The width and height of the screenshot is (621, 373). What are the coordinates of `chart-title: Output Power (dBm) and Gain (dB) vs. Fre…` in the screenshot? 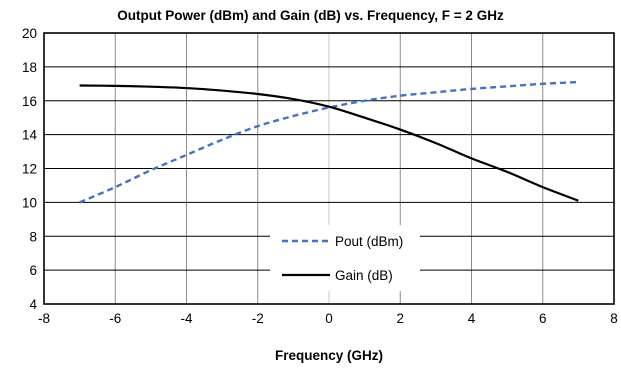 It's located at (310, 15).